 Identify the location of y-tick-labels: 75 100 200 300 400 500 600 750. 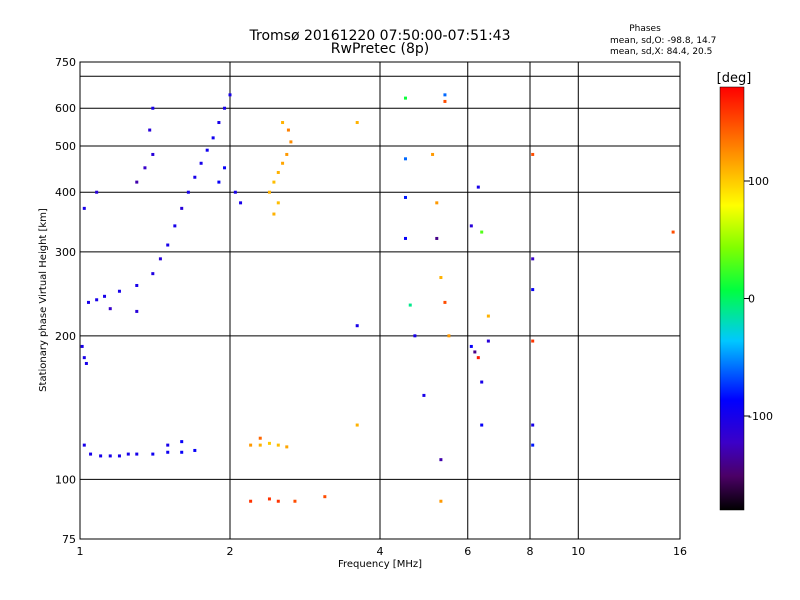
(65, 301).